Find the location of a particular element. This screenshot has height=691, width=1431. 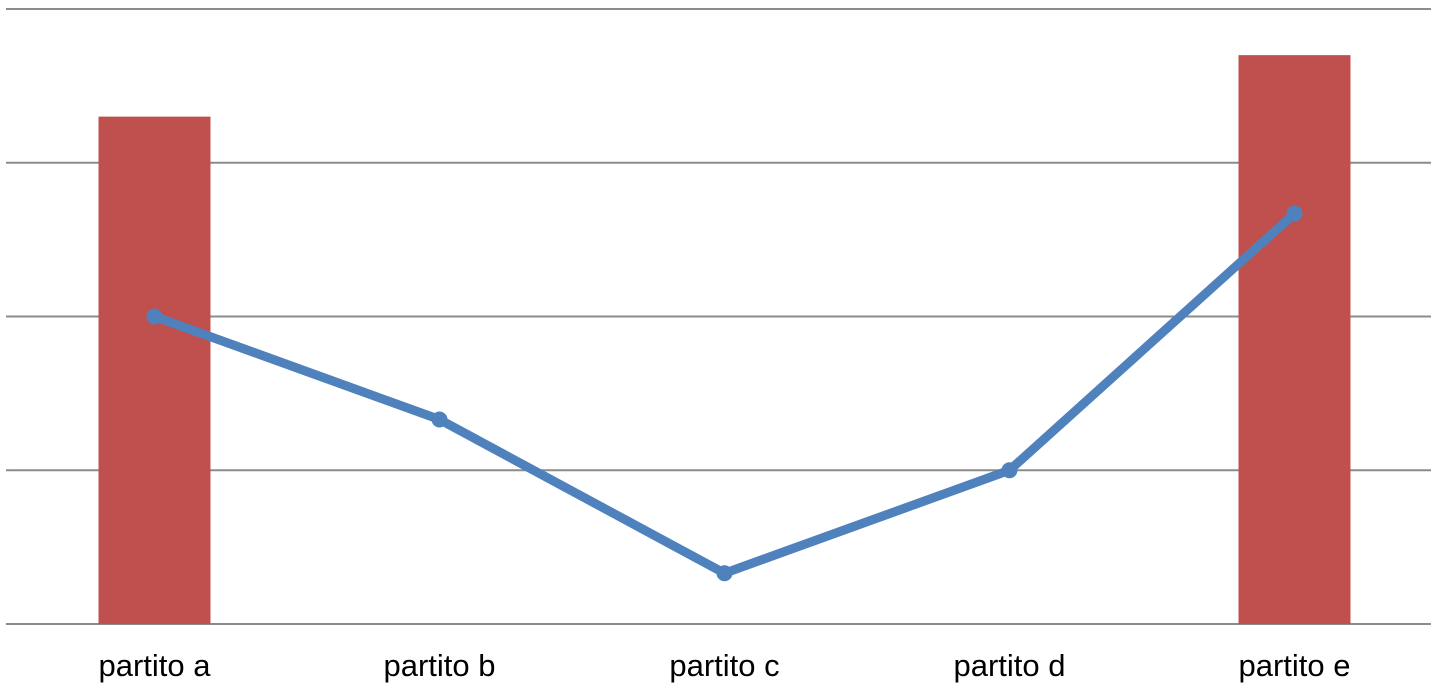

line-point-partito-e is located at coordinates (1294, 213).